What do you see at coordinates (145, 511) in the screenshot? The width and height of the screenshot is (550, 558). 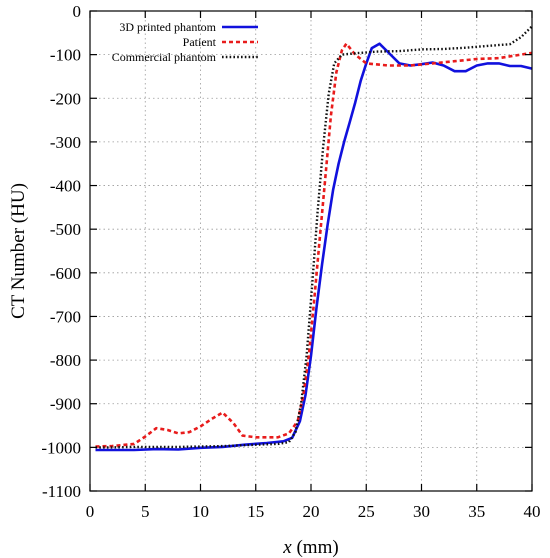 I see `x-tick-label: 5` at bounding box center [145, 511].